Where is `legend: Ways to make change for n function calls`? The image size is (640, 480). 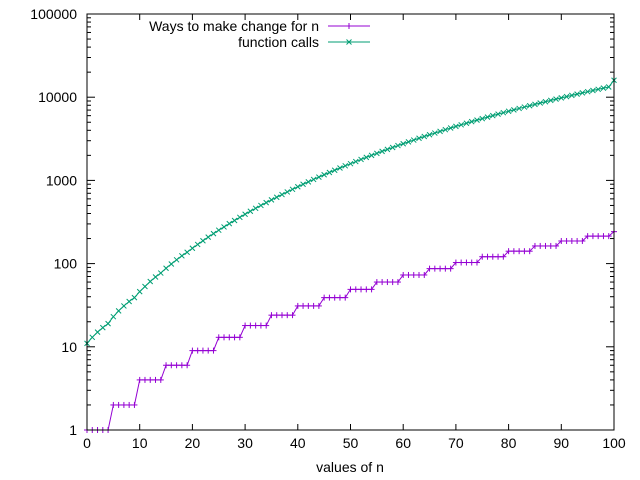
legend: Ways to make change for n function calls is located at coordinates (259, 34).